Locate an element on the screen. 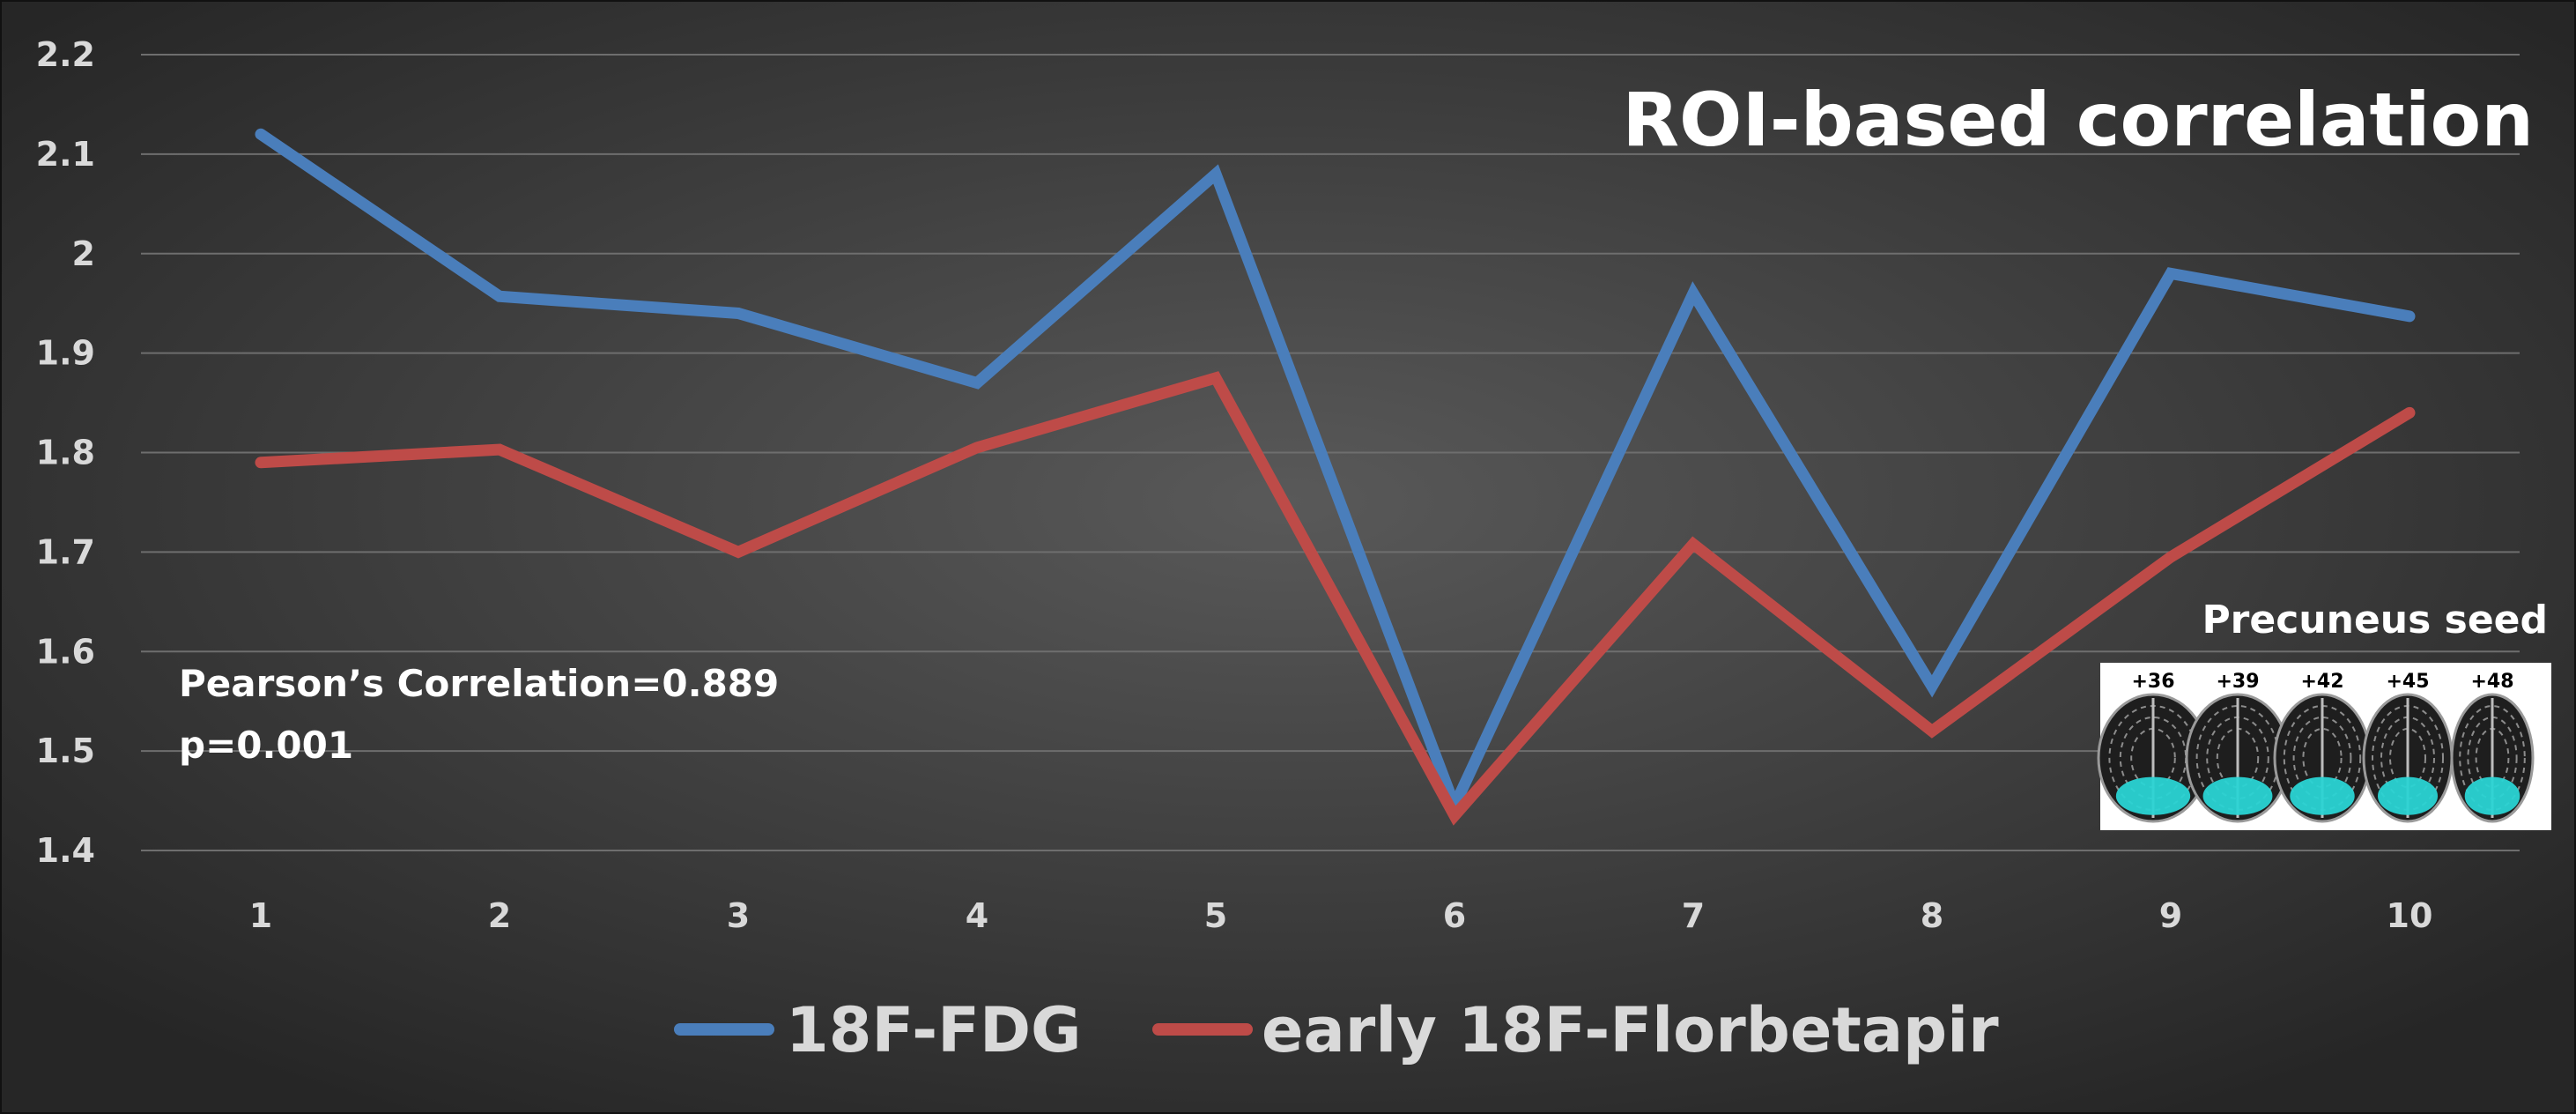  slice-label: +39 is located at coordinates (2238, 682).